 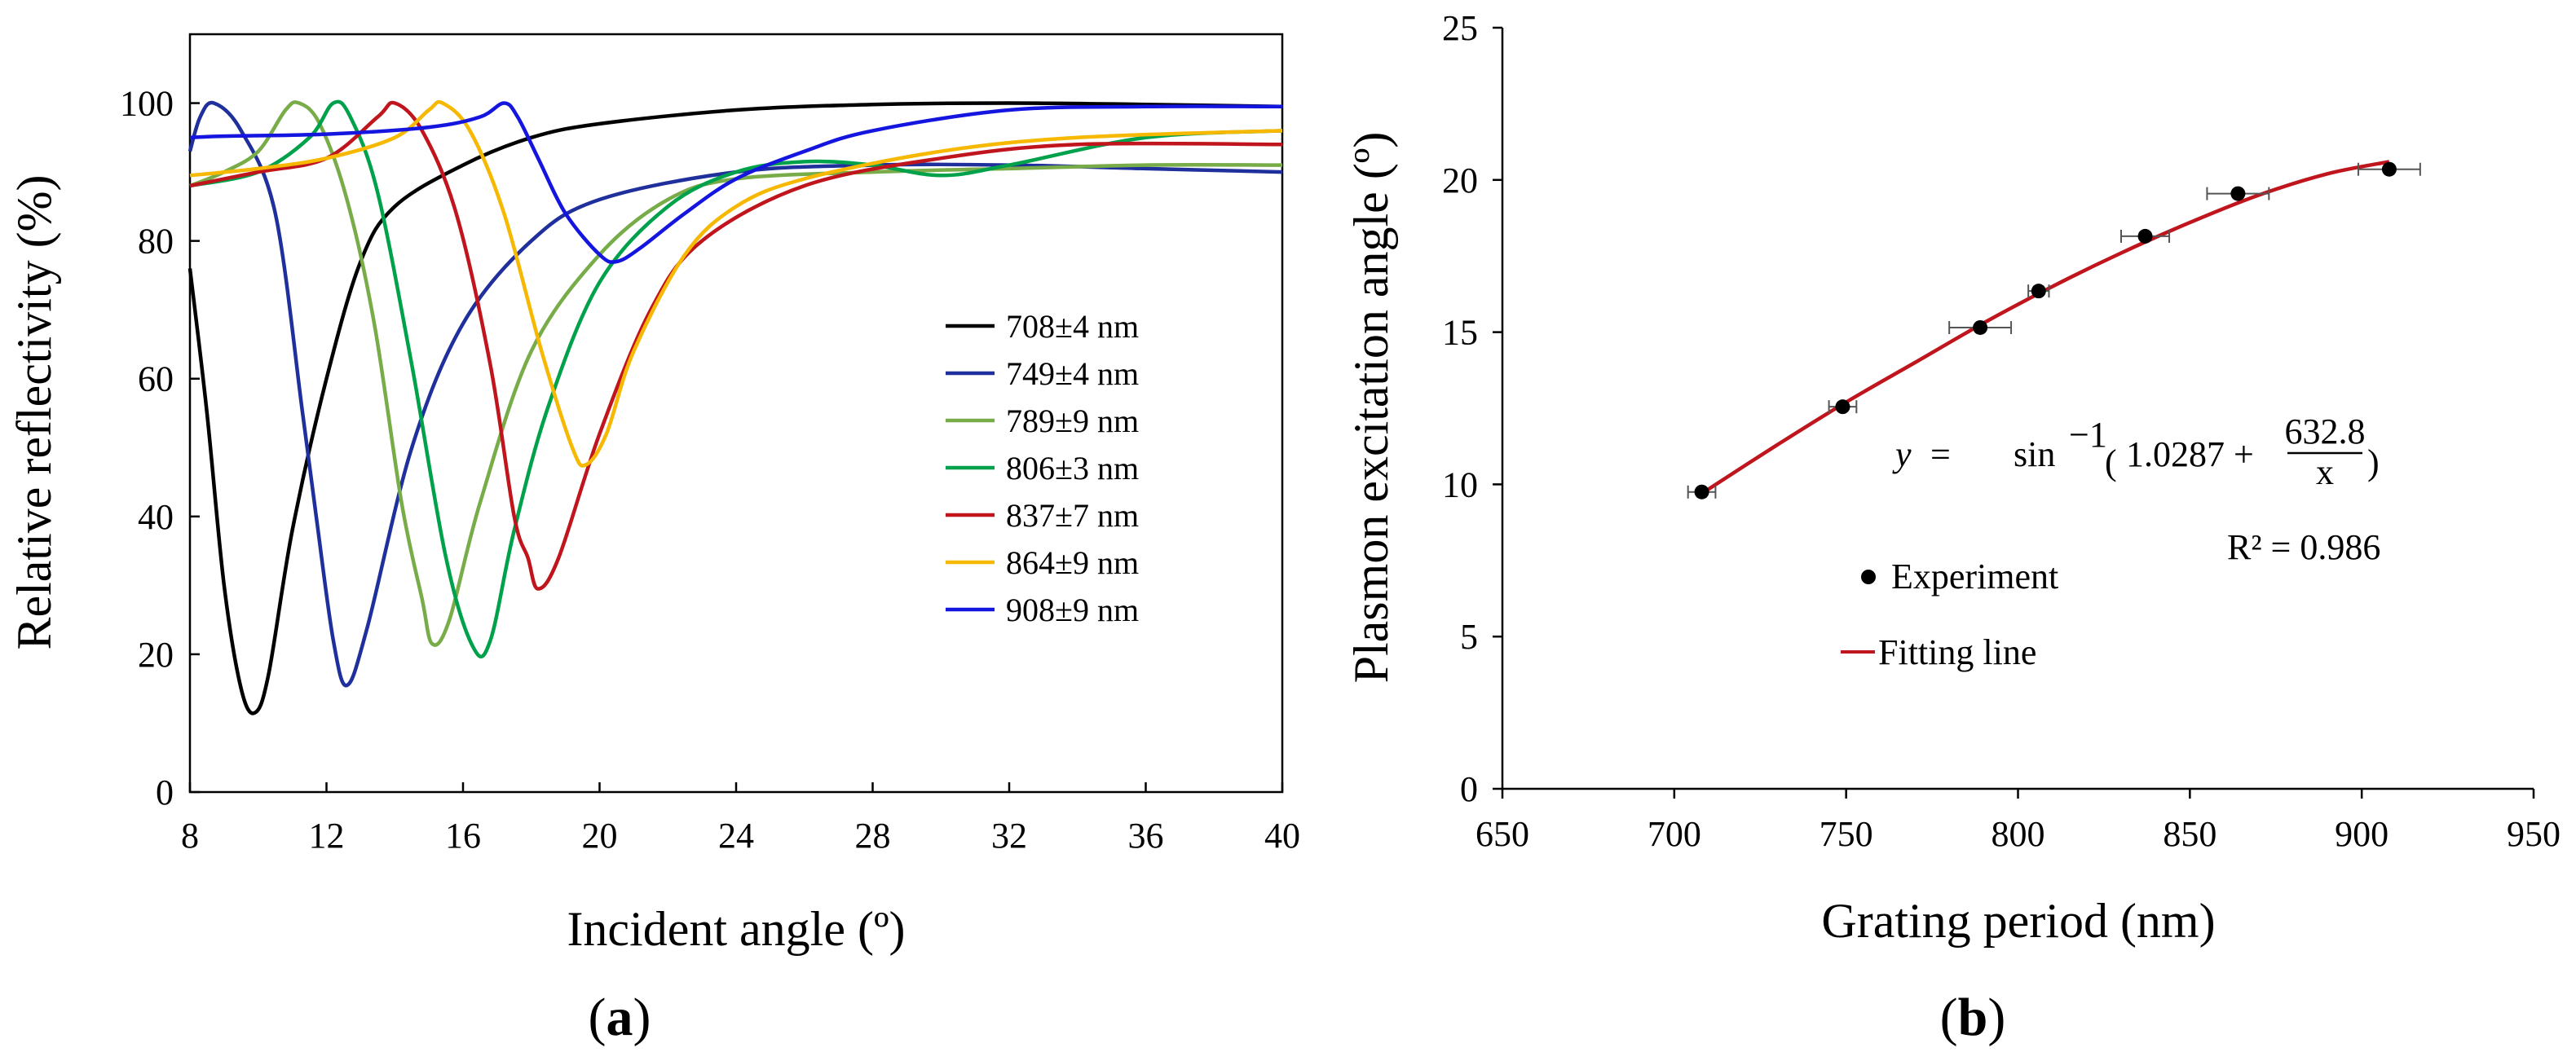 I want to click on r-squared-label: R² = 0.986, so click(x=2303, y=547).